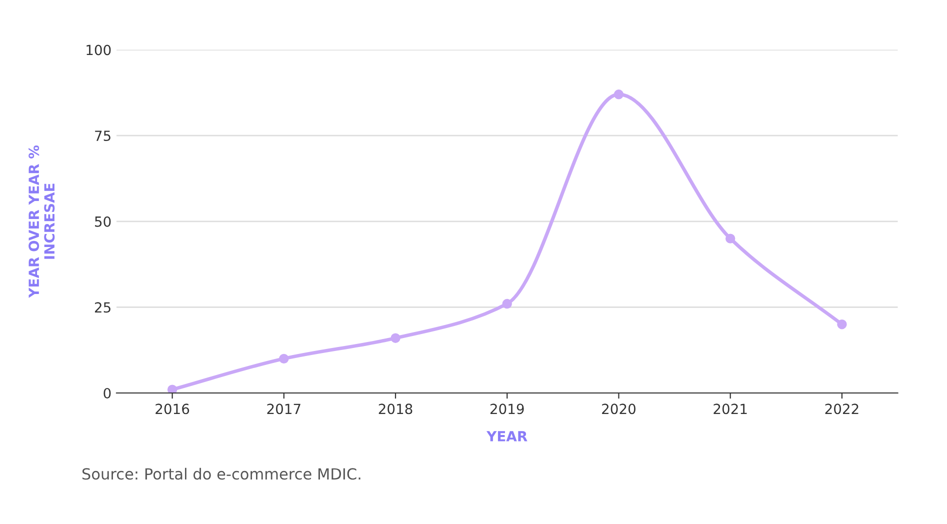 The height and width of the screenshot is (524, 947). What do you see at coordinates (102, 307) in the screenshot?
I see `y-tick-label: 25` at bounding box center [102, 307].